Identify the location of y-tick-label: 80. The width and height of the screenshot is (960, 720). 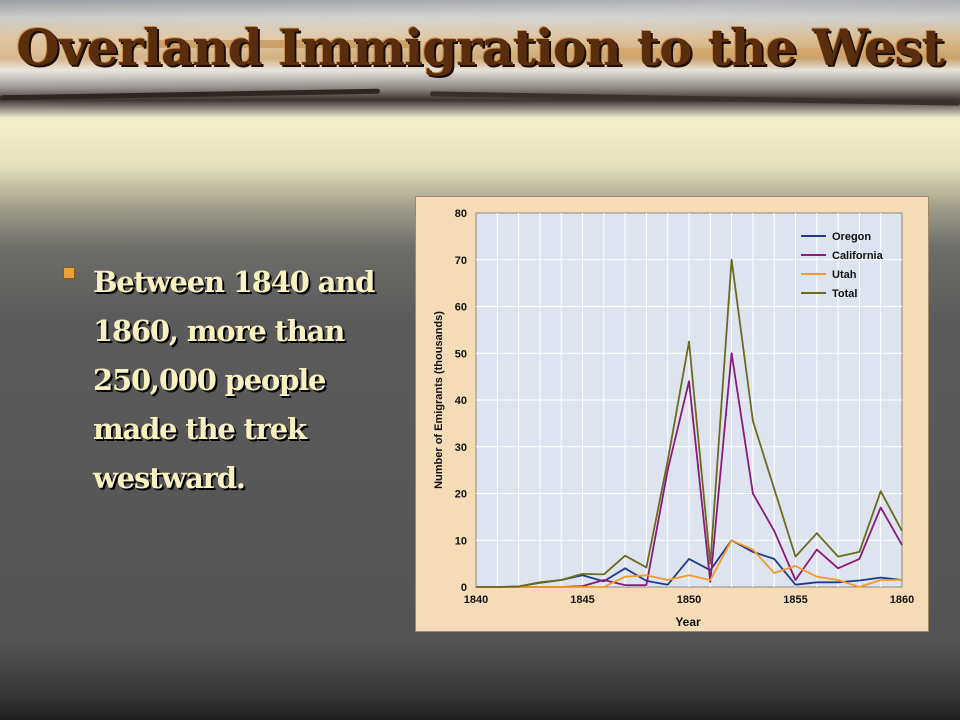
(461, 214).